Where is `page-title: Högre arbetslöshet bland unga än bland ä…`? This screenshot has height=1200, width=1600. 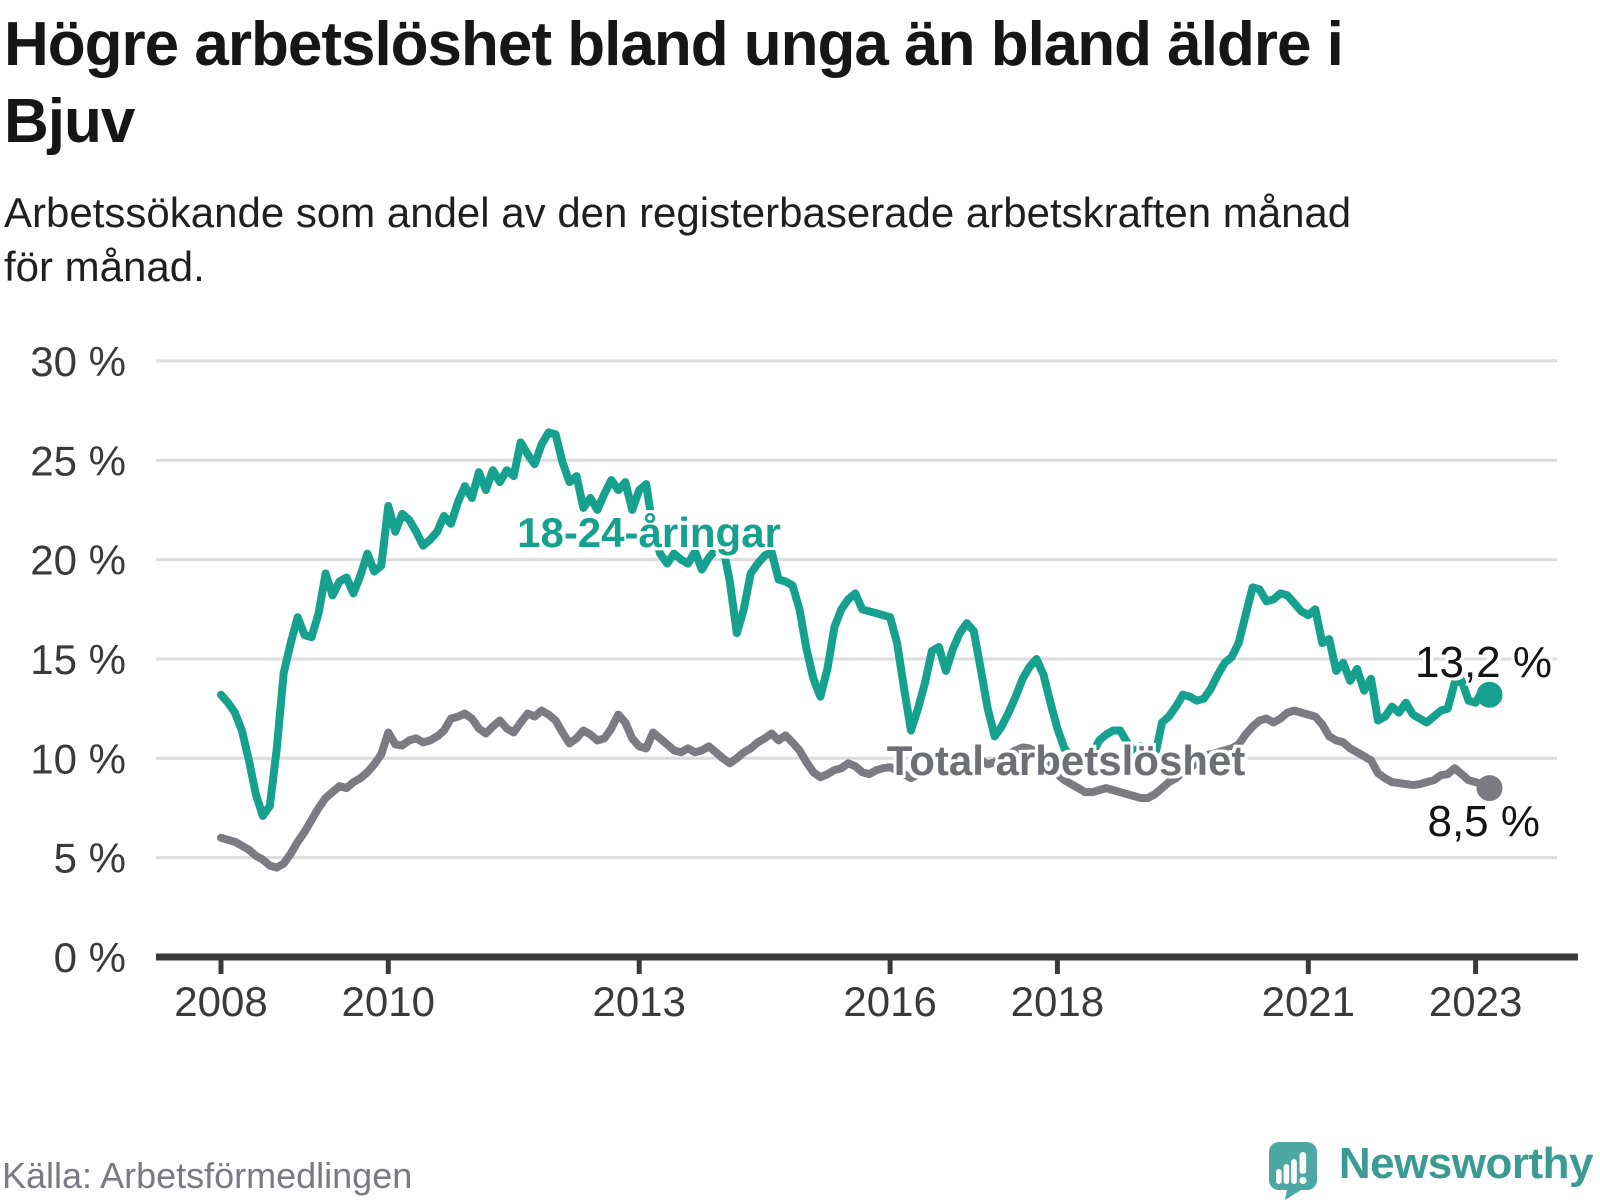 page-title: Högre arbetslöshet bland unga än bland ä… is located at coordinates (784, 83).